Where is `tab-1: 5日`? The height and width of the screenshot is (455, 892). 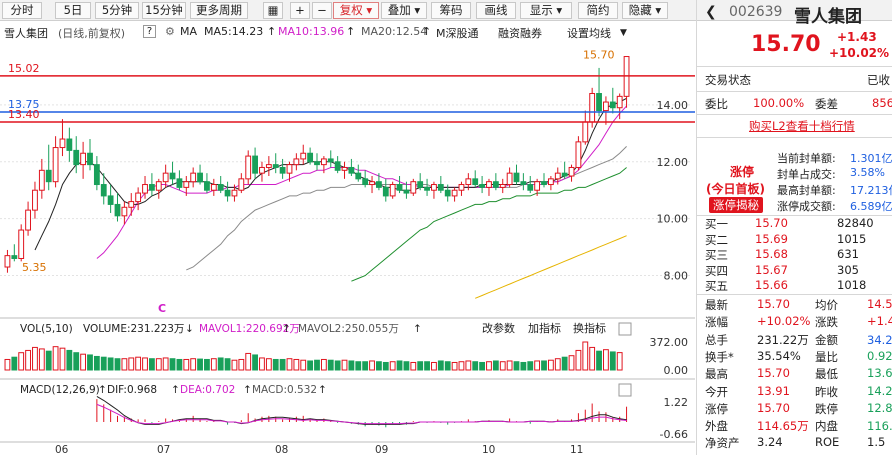
tab-1: 5日 is located at coordinates (73, 10).